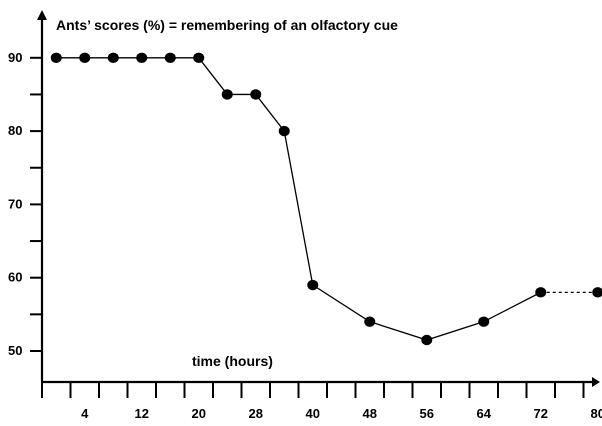 The image size is (602, 426). I want to click on x-tick-label: 56, so click(427, 413).